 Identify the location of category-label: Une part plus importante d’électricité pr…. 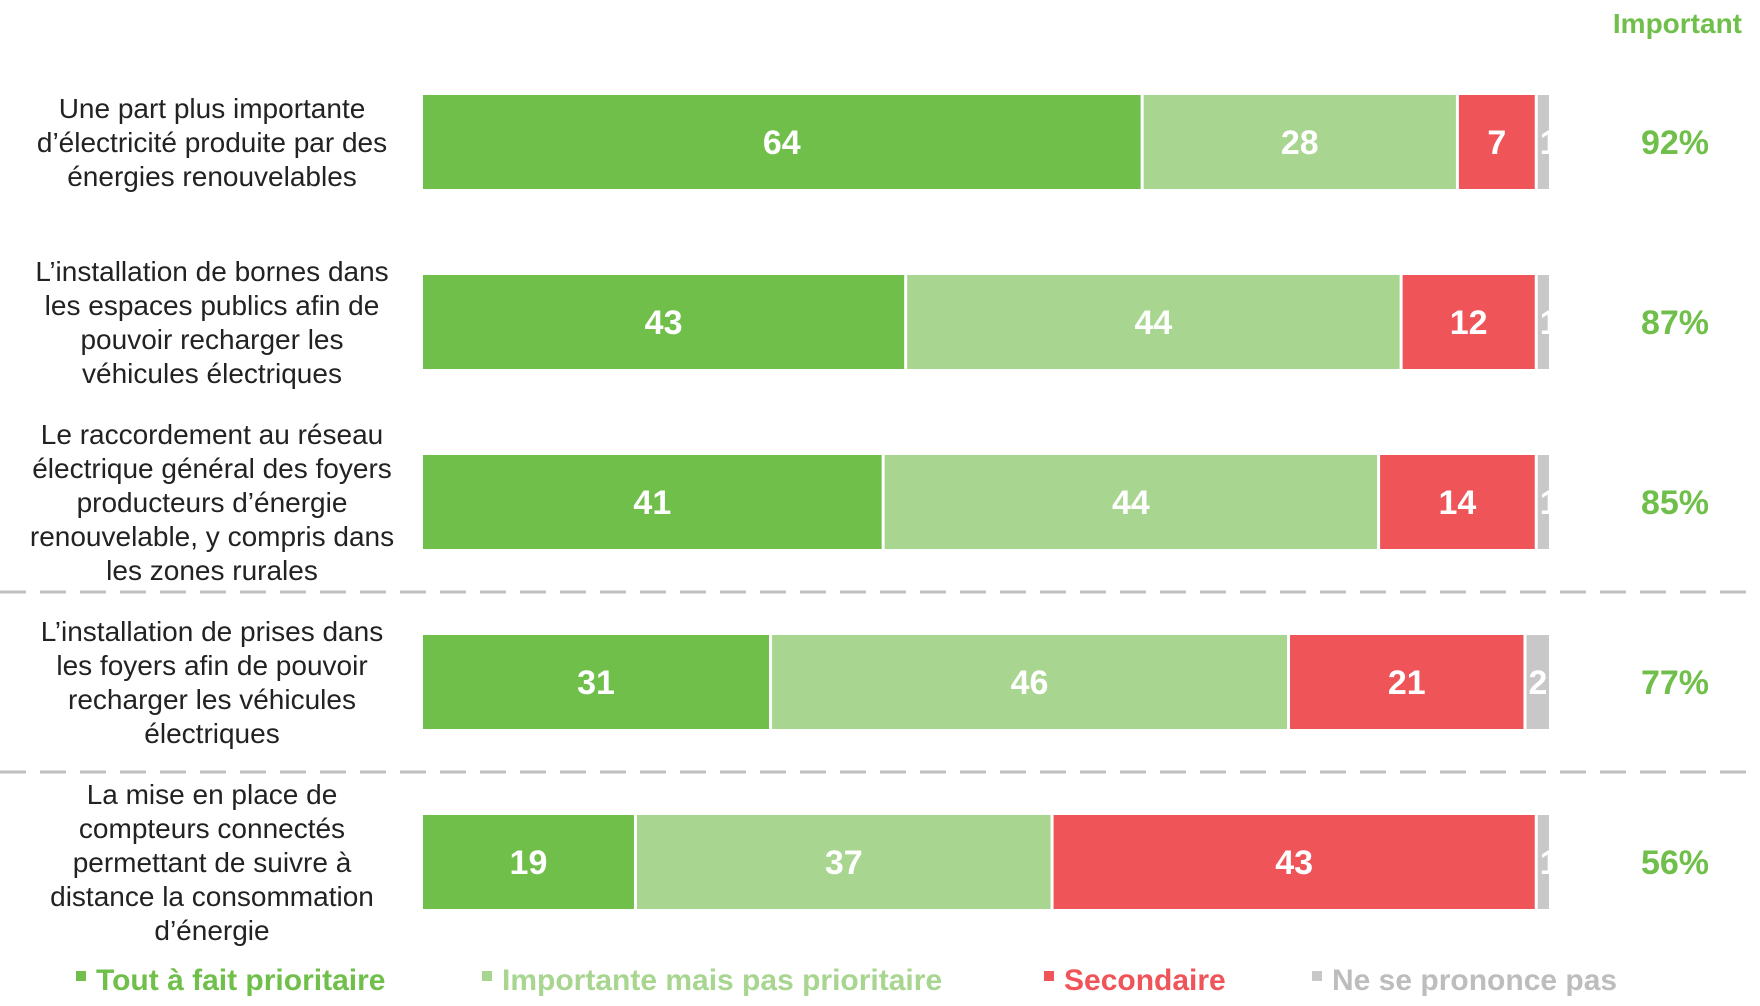
(212, 142).